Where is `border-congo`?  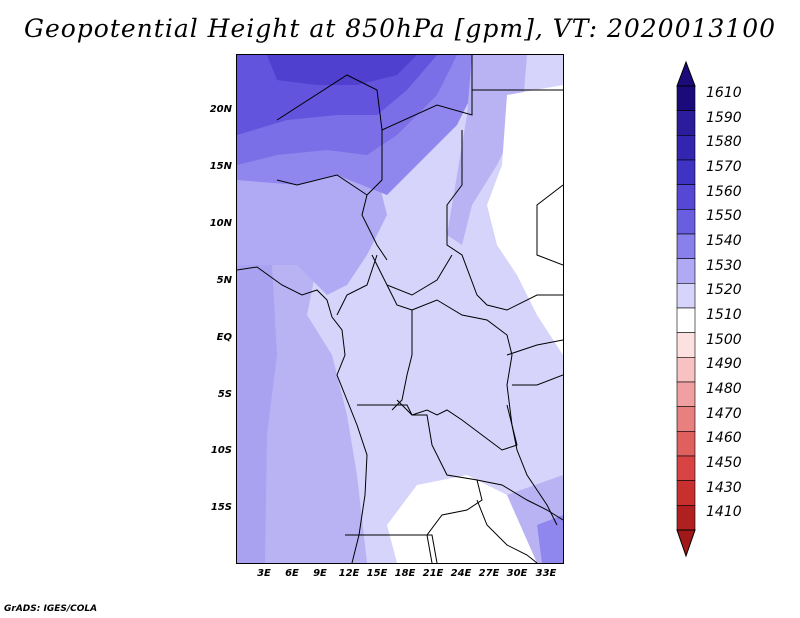
border-congo is located at coordinates (399, 347).